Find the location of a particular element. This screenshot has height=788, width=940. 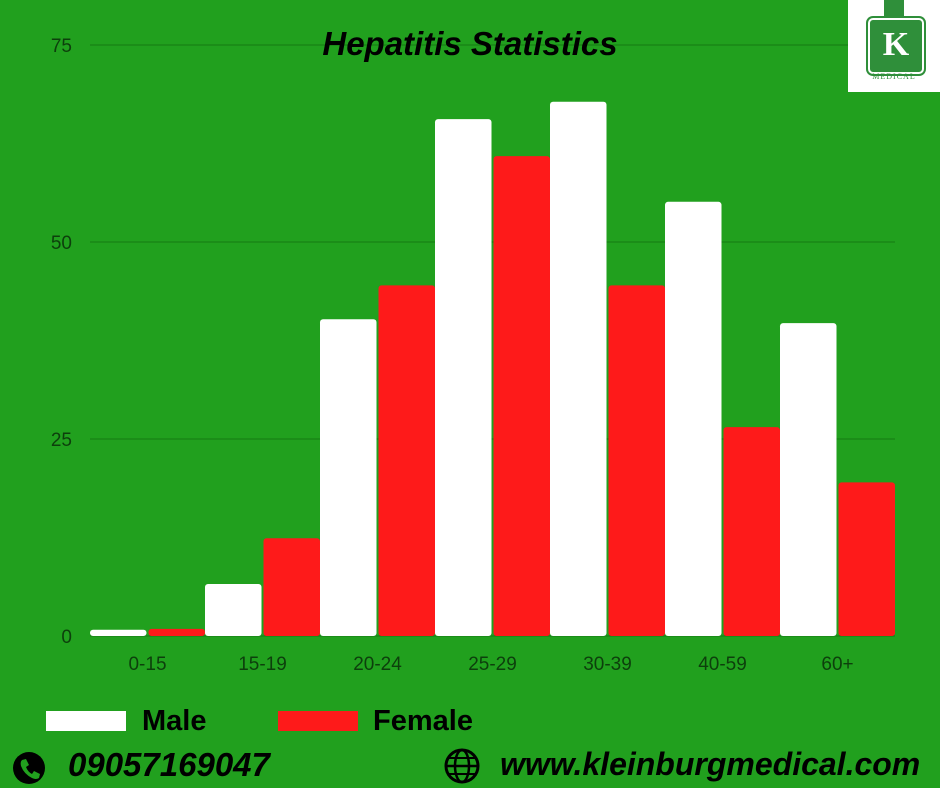

x-tick-label: 20-24 is located at coordinates (377, 664).